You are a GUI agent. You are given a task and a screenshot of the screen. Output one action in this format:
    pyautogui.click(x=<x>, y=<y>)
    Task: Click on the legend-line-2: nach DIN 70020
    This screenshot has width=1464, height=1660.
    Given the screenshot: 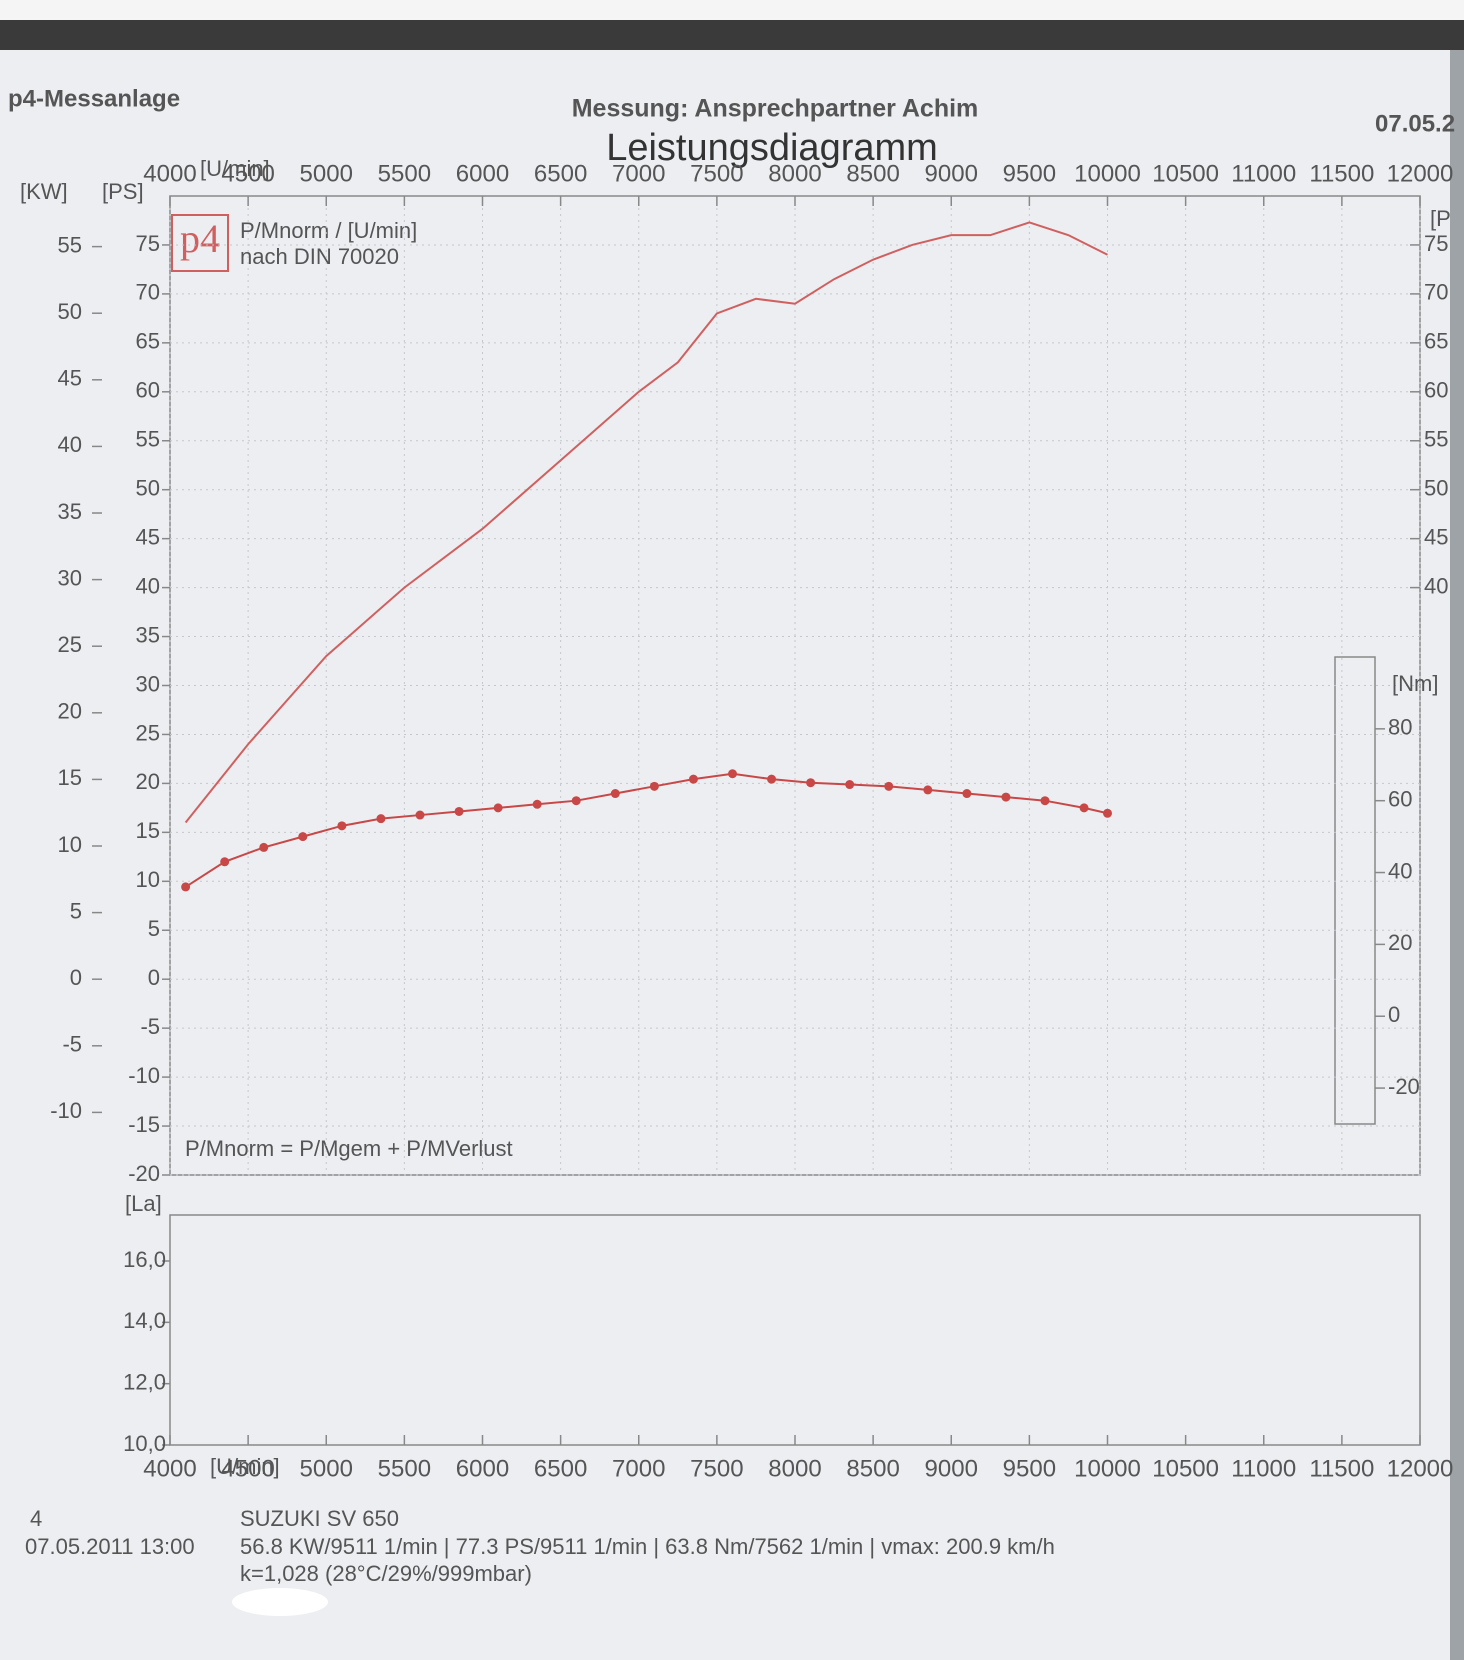 What is the action you would take?
    pyautogui.click(x=319, y=256)
    